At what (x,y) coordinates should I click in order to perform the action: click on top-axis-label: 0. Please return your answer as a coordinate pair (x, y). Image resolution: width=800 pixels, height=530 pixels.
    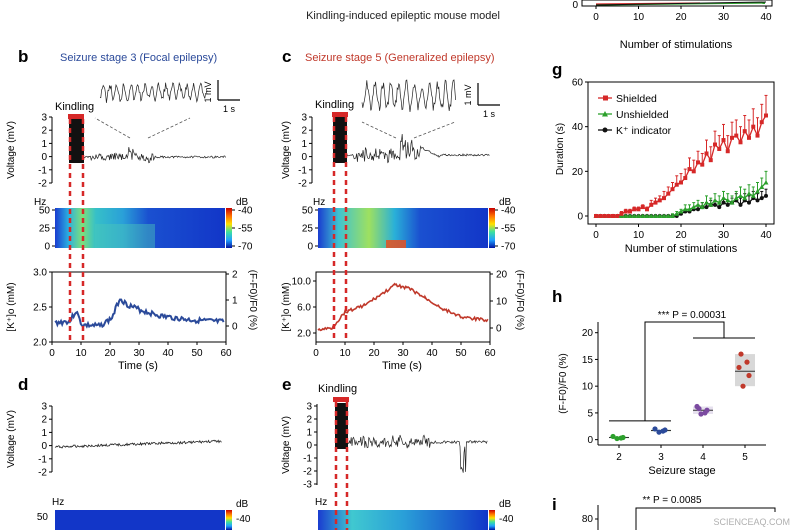
    Looking at the image, I should click on (596, 17).